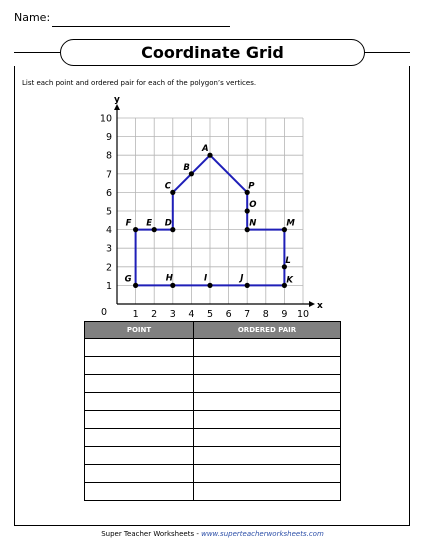 This screenshot has width=425, height=550. What do you see at coordinates (205, 149) in the screenshot?
I see `vertex-label: A` at bounding box center [205, 149].